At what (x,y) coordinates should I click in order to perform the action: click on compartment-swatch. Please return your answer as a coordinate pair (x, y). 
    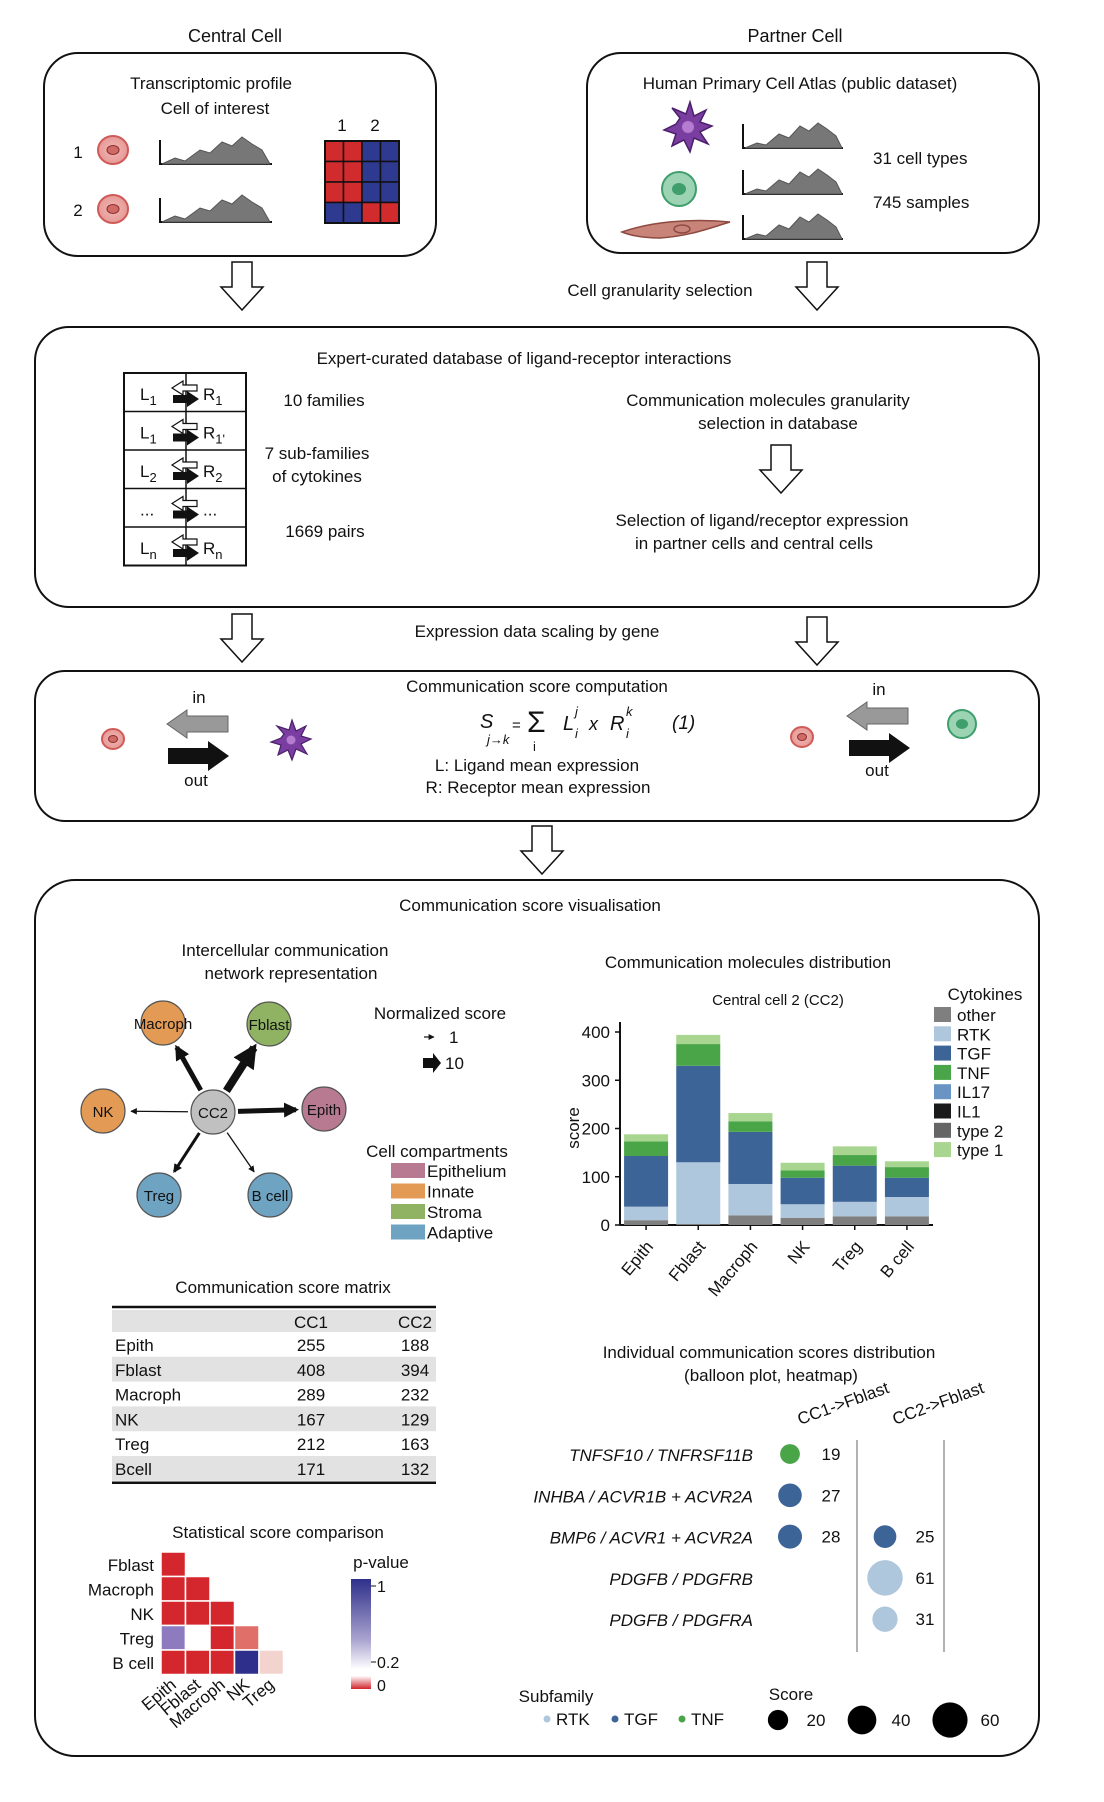
    Looking at the image, I should click on (408, 1170).